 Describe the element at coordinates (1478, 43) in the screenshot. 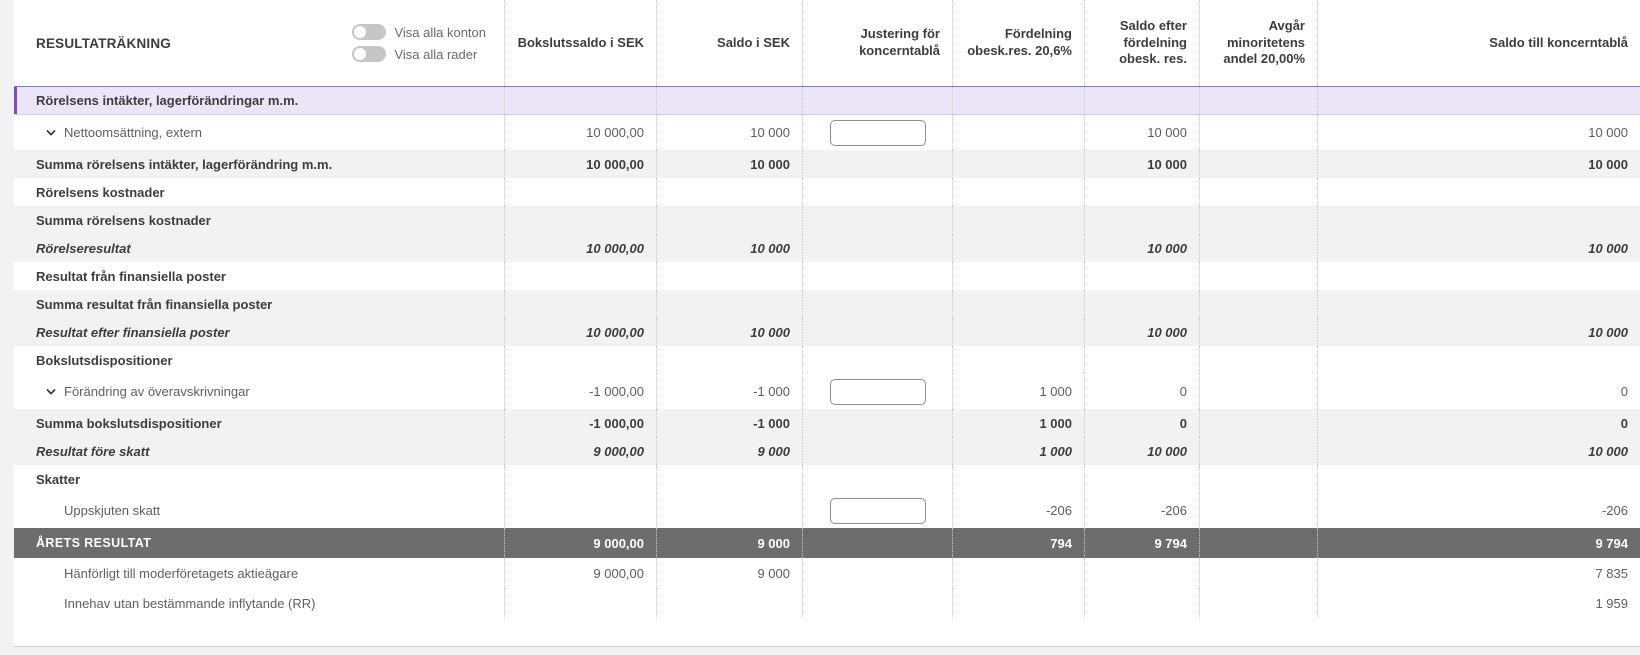

I see `column-header-saldo-till-koncerntabla: Saldo till koncerntablå` at that location.